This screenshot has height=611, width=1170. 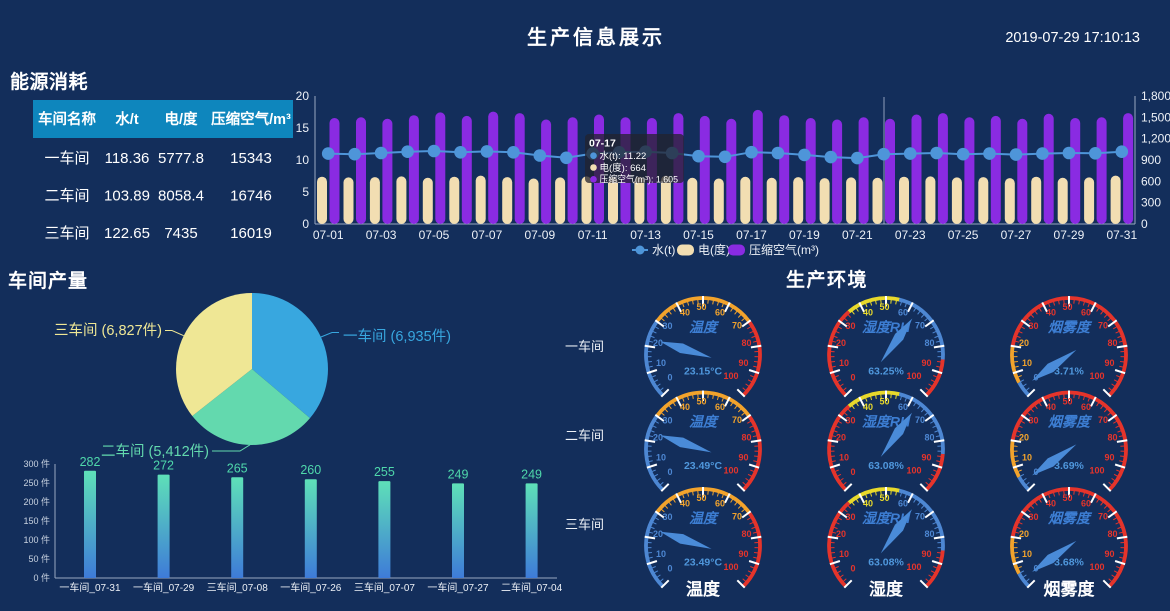 What do you see at coordinates (1069, 372) in the screenshot?
I see `svg-text: 3.71%` at bounding box center [1069, 372].